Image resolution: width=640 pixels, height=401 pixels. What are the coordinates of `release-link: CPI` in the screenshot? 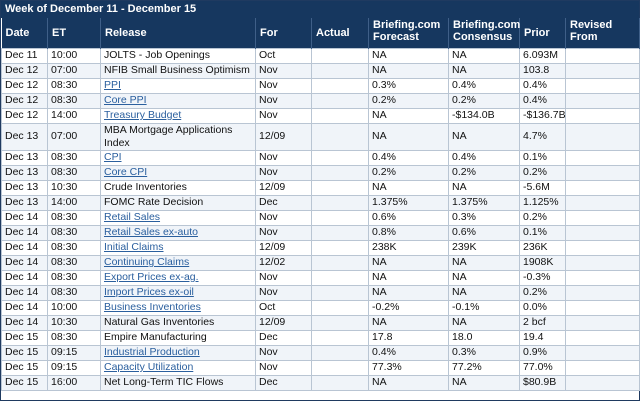 It's located at (113, 157).